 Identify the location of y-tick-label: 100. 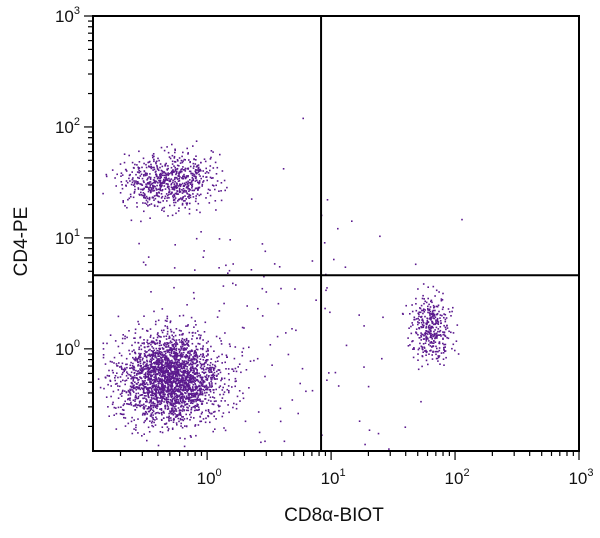
(67, 348).